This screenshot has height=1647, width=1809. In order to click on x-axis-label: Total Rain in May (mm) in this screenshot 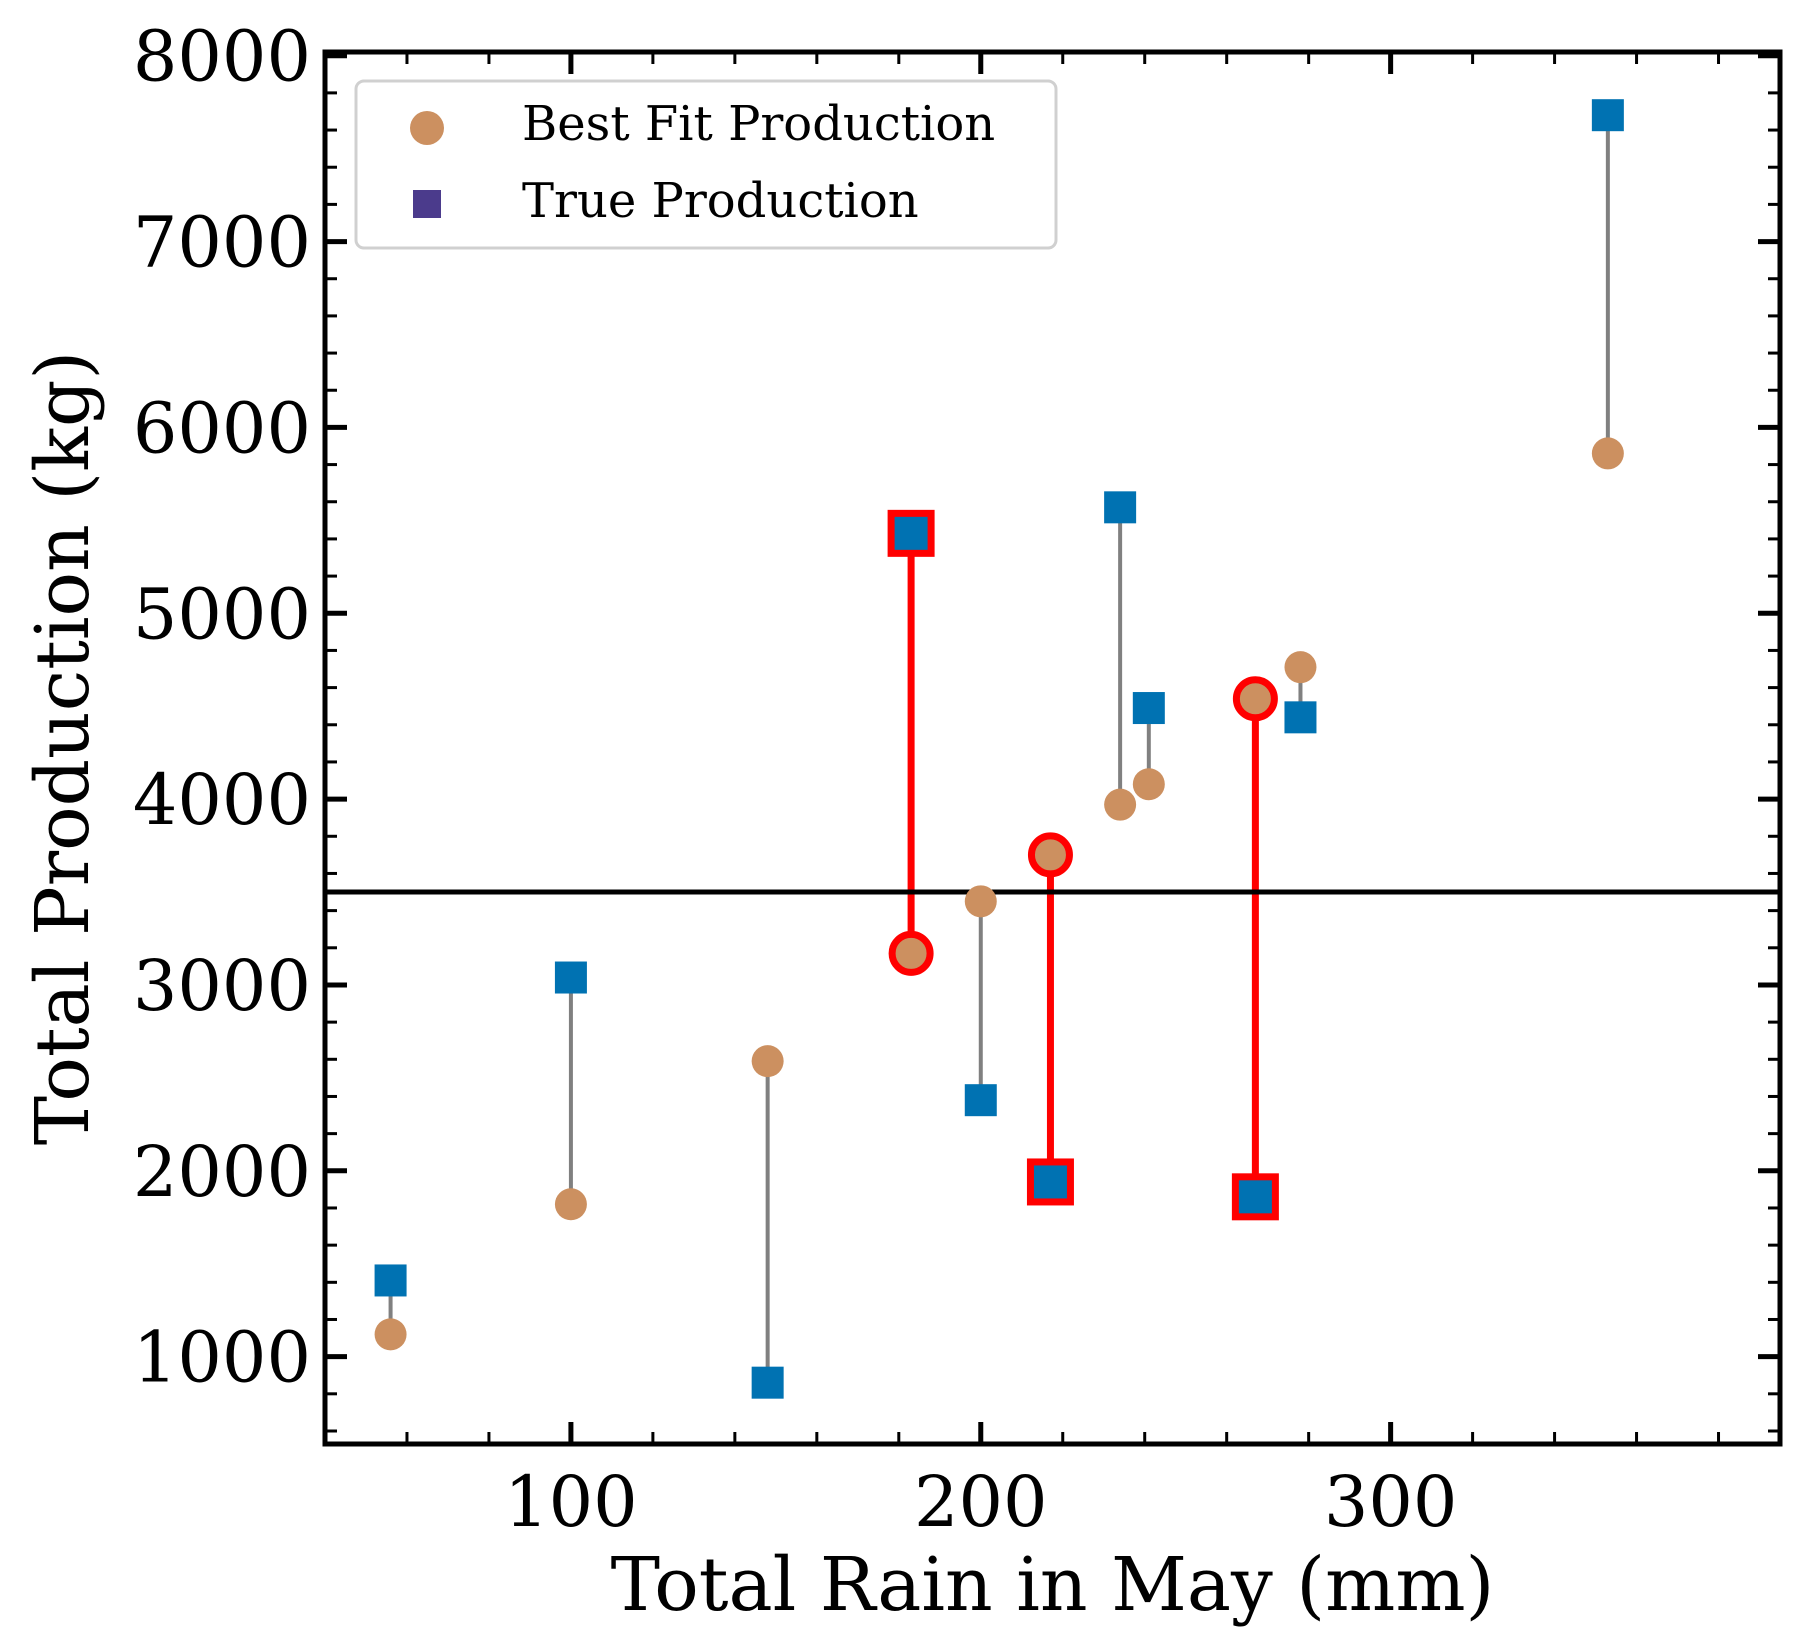, I will do `click(1053, 1585)`.